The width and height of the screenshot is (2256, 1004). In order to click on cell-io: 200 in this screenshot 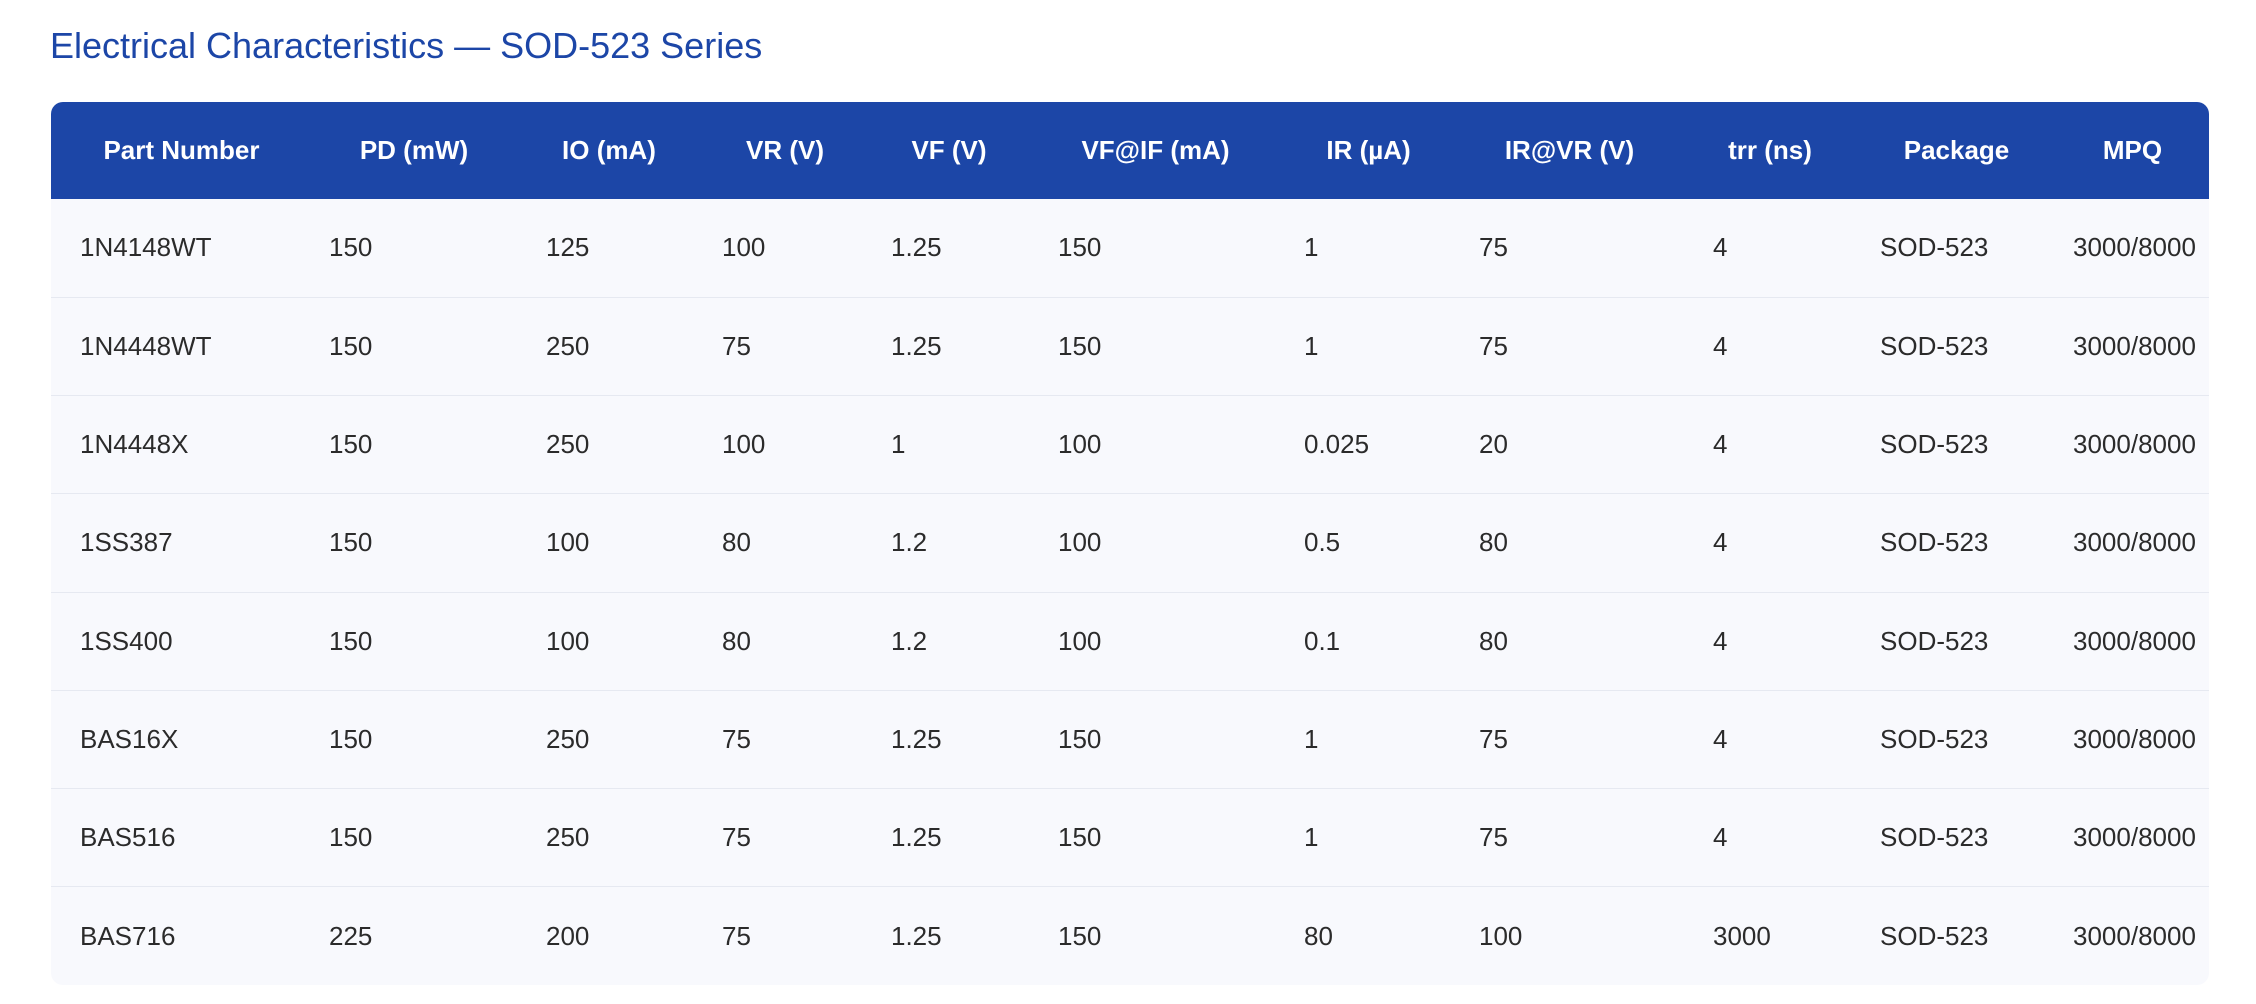, I will do `click(609, 935)`.